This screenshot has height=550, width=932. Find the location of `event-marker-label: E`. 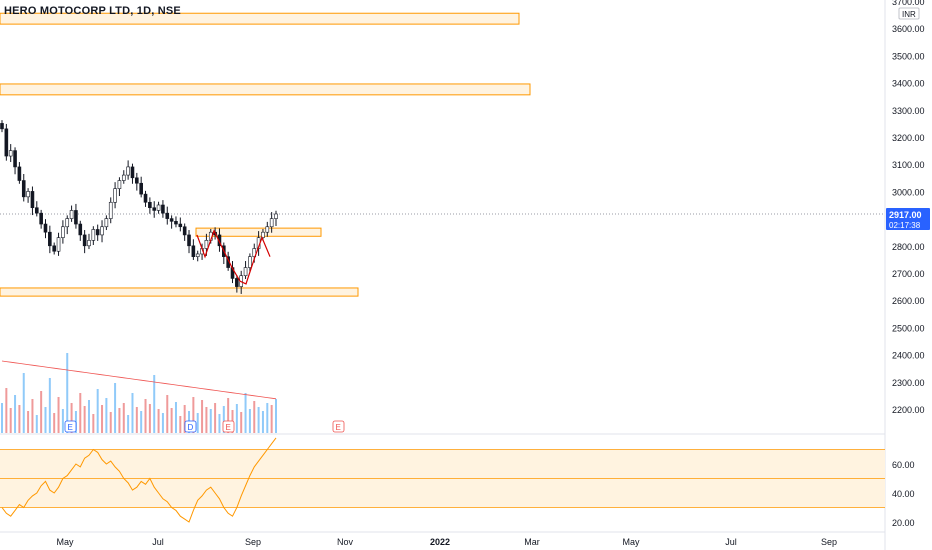

event-marker-label: E is located at coordinates (70, 427).